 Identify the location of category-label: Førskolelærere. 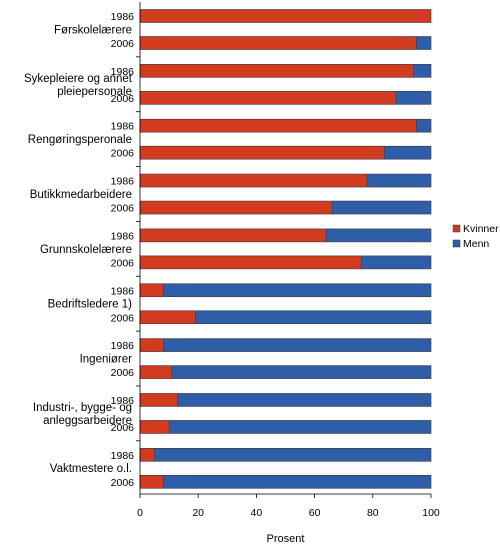
(93, 30).